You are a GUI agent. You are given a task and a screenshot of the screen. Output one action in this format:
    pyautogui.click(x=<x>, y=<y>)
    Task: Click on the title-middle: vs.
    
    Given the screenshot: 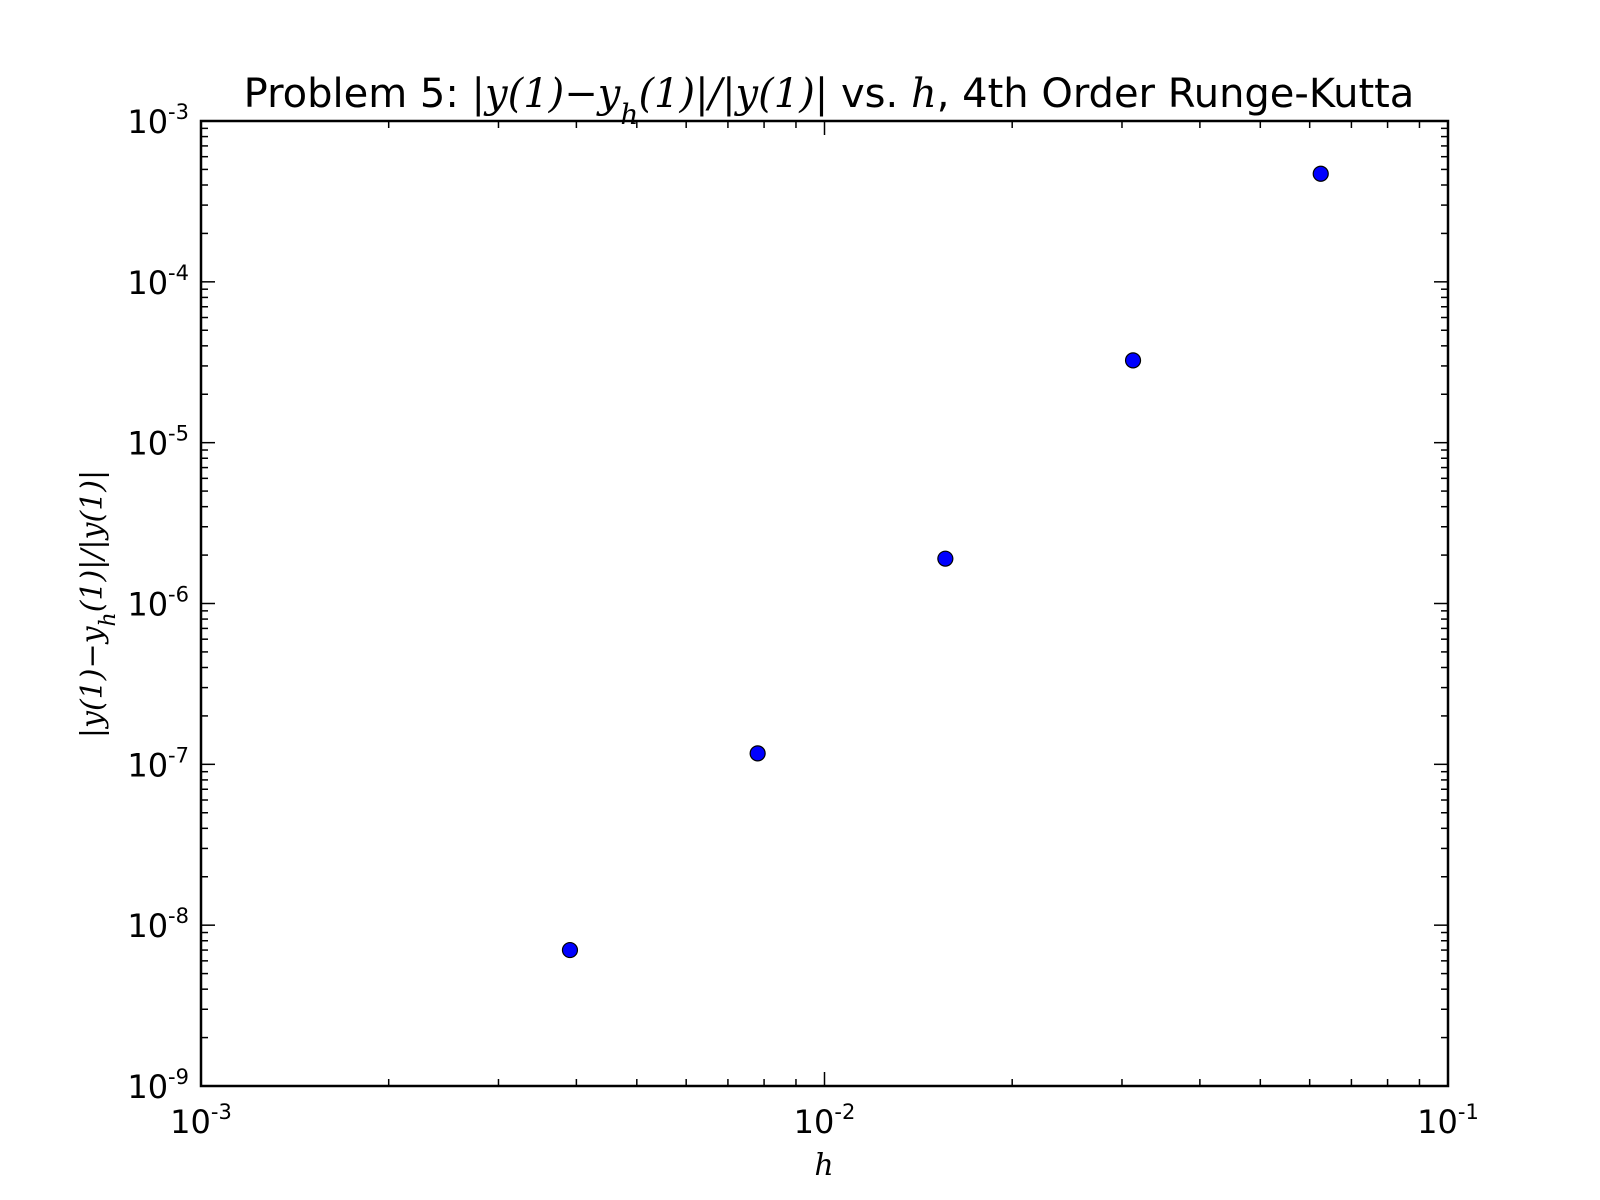 What is the action you would take?
    pyautogui.click(x=869, y=94)
    